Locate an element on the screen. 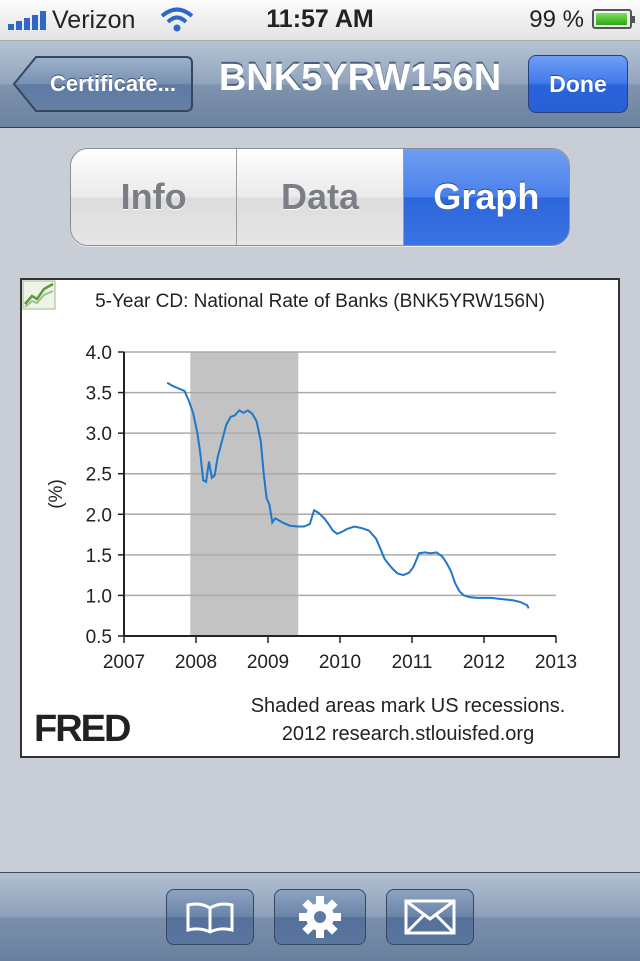  recession-note: Shaded areas mark US recessions. is located at coordinates (408, 706).